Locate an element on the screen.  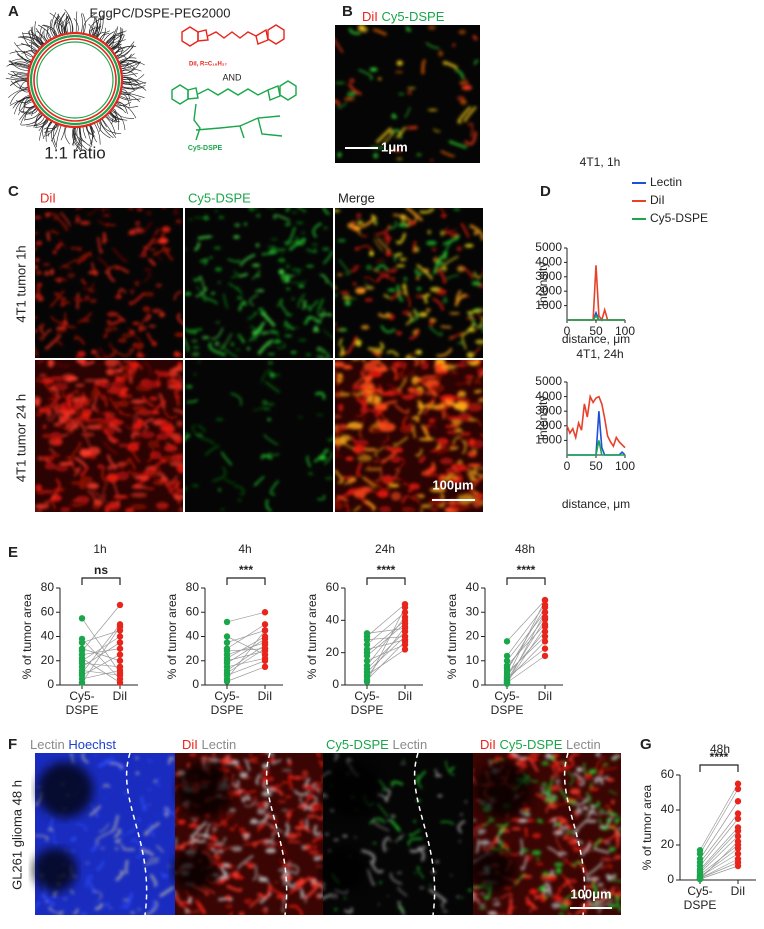
y-tick-label: 0 is located at coordinates (670, 879).